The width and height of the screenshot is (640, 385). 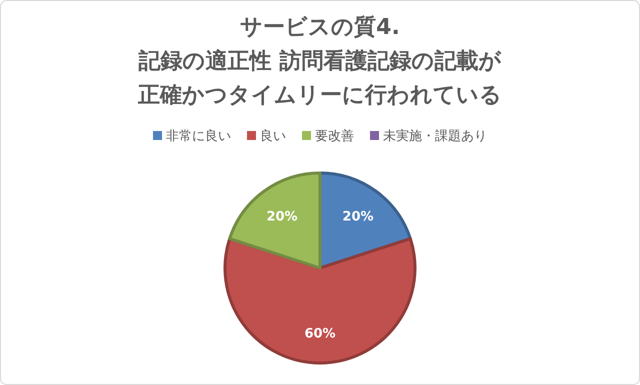 What do you see at coordinates (334, 136) in the screenshot?
I see `legend-label: 要改善` at bounding box center [334, 136].